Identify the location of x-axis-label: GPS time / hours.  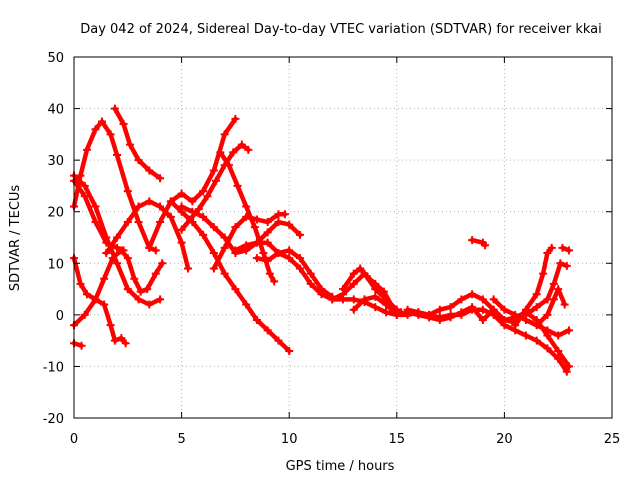
(340, 466).